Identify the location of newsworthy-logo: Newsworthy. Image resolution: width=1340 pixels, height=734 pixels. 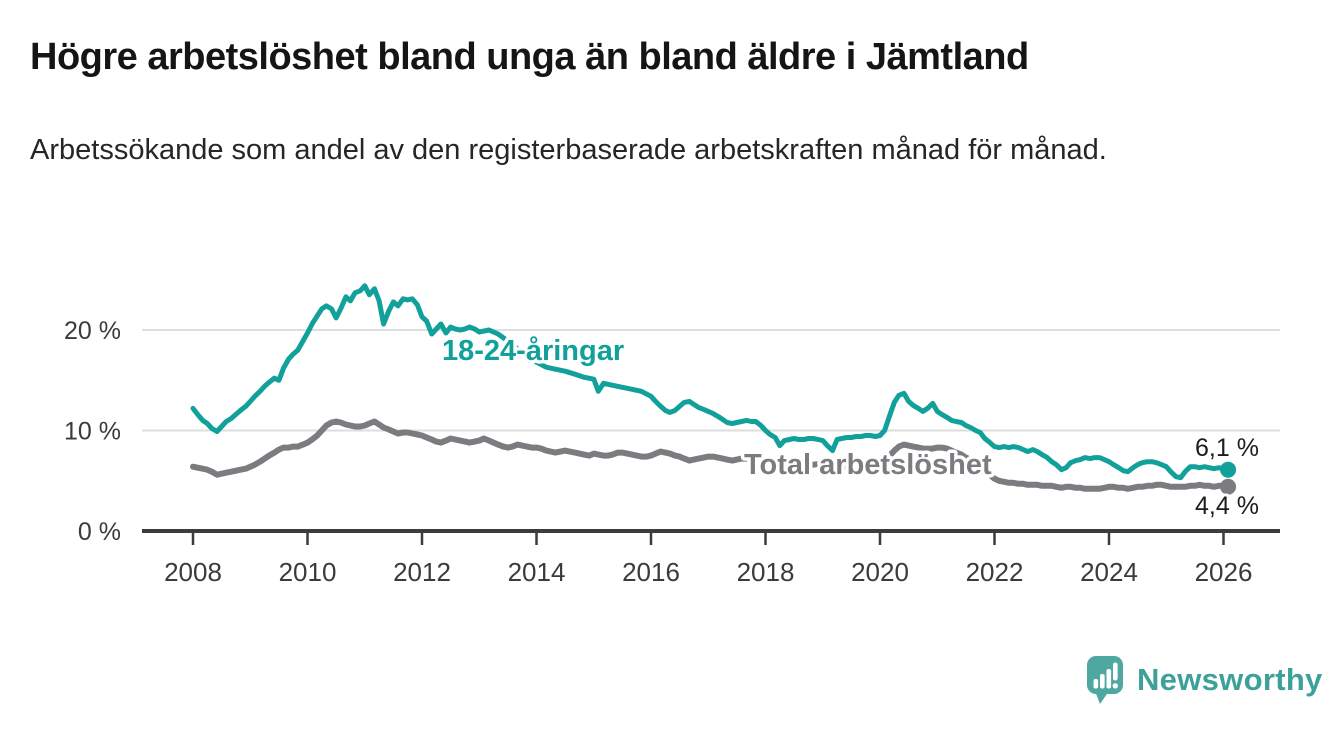
(1204, 680).